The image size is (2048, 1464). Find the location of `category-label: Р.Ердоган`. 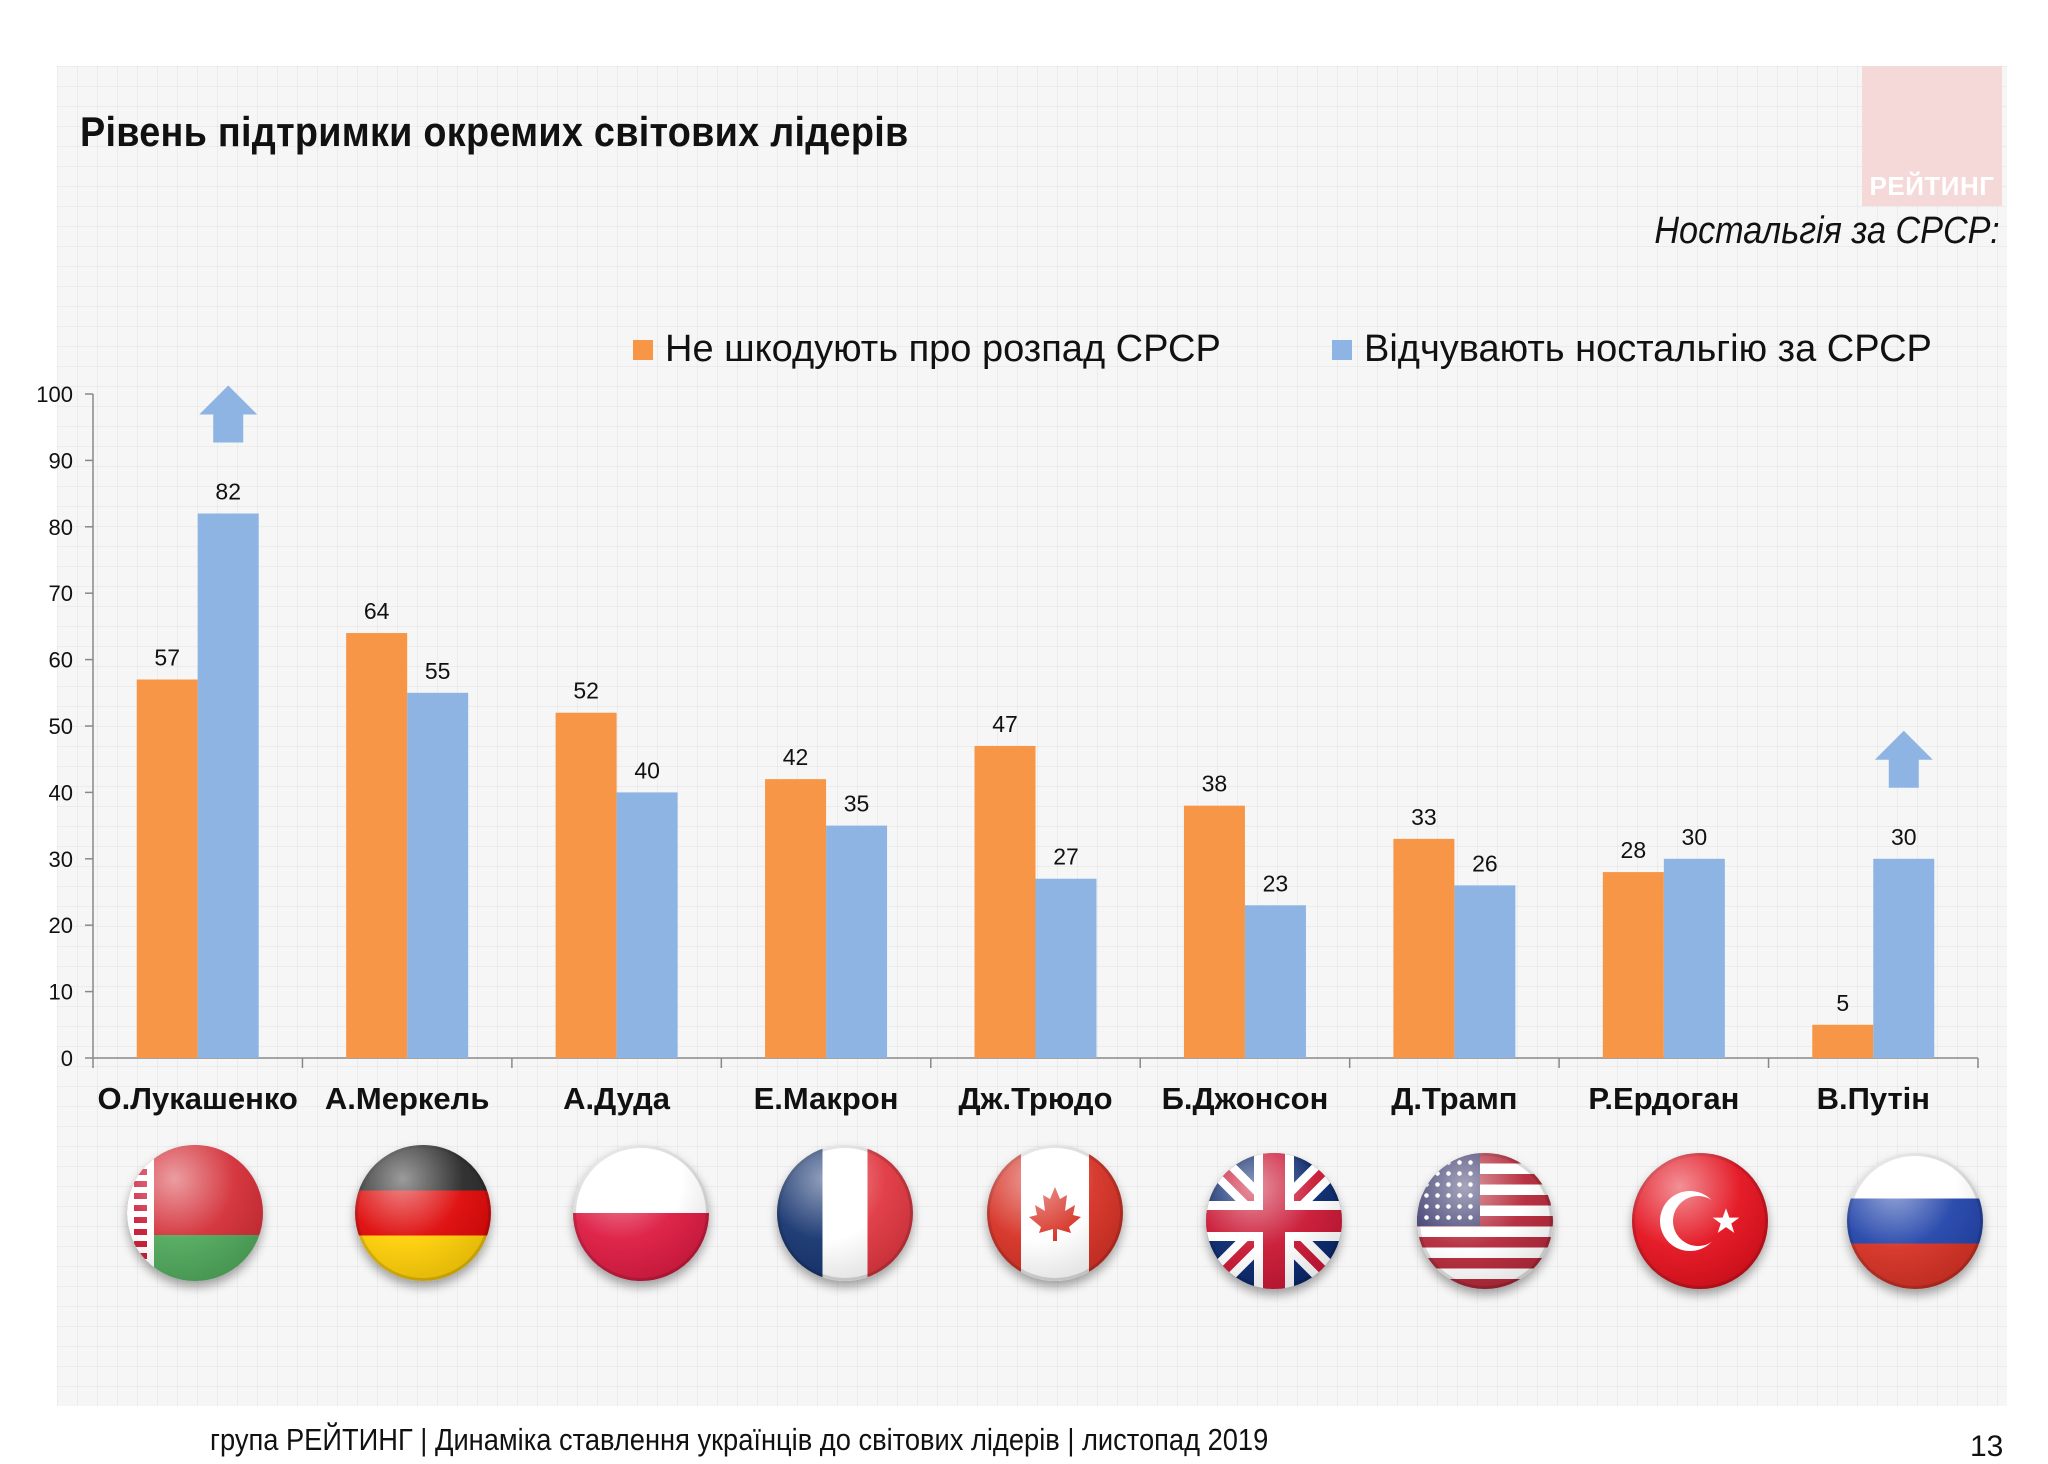

category-label: Р.Ердоган is located at coordinates (1663, 1098).